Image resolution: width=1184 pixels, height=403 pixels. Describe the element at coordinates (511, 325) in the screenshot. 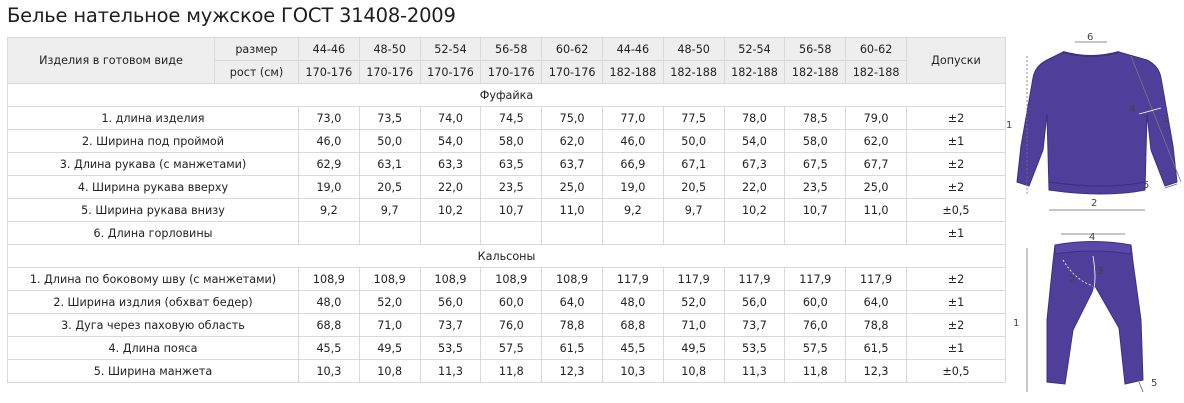

I see `value-cell: 76,0` at that location.